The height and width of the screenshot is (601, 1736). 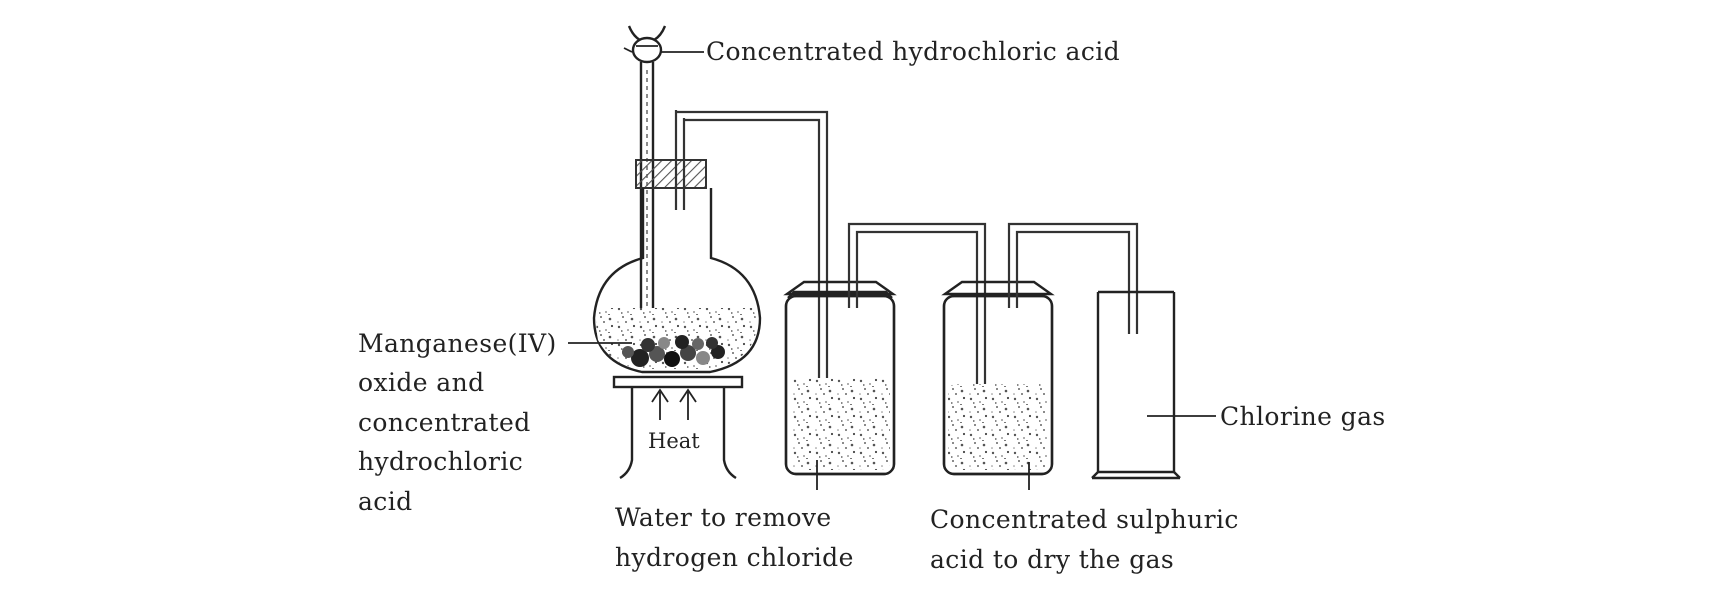 I want to click on wash-bottle-water, so click(x=885, y=349).